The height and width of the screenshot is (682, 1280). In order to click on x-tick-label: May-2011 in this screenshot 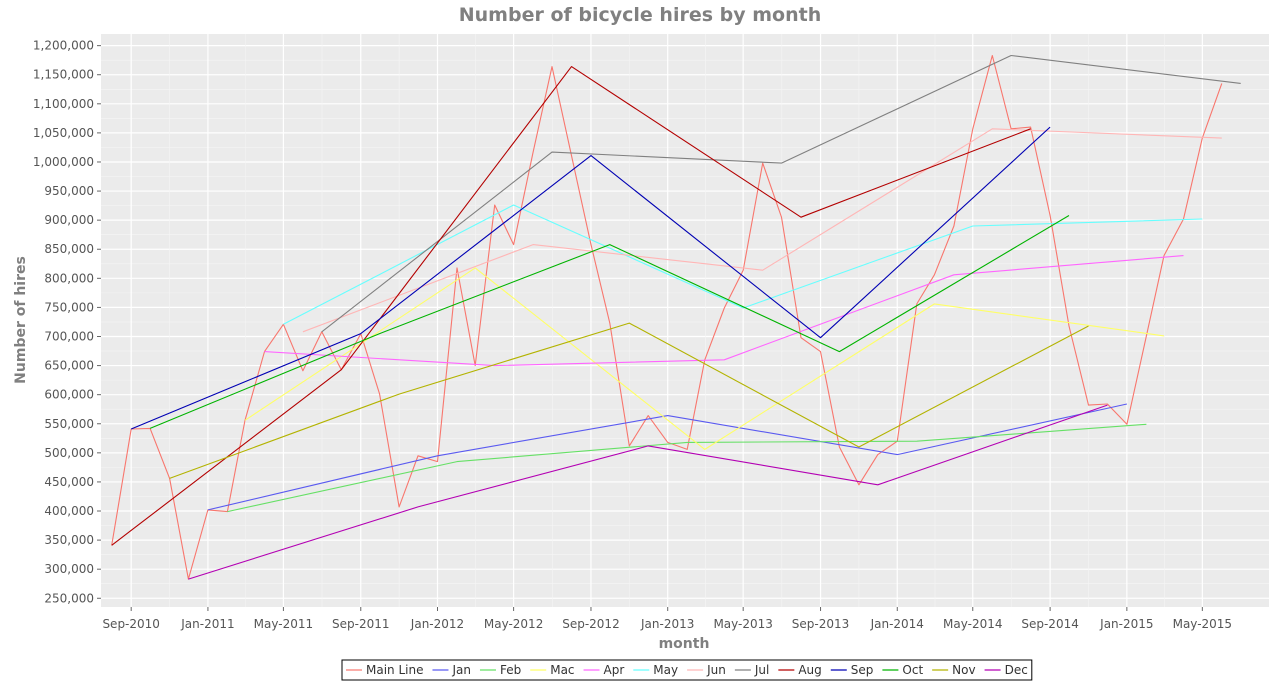, I will do `click(283, 624)`.